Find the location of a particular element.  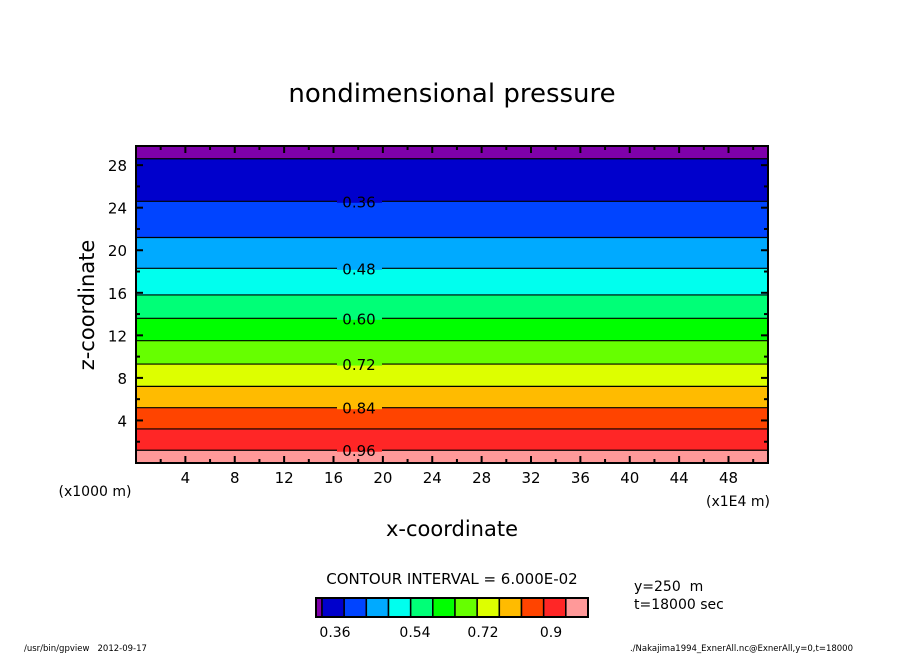

colorbar-frame is located at coordinates (452, 607).